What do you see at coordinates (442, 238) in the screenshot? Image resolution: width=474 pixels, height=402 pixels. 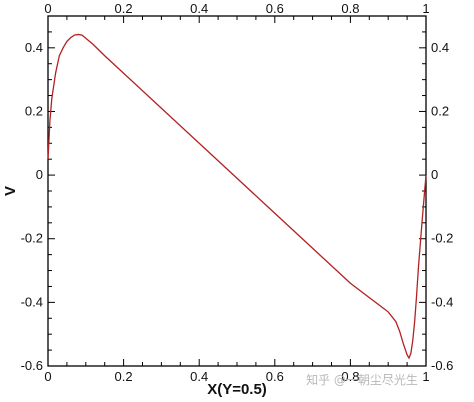 I see `y-tick-label-right: -0.2` at bounding box center [442, 238].